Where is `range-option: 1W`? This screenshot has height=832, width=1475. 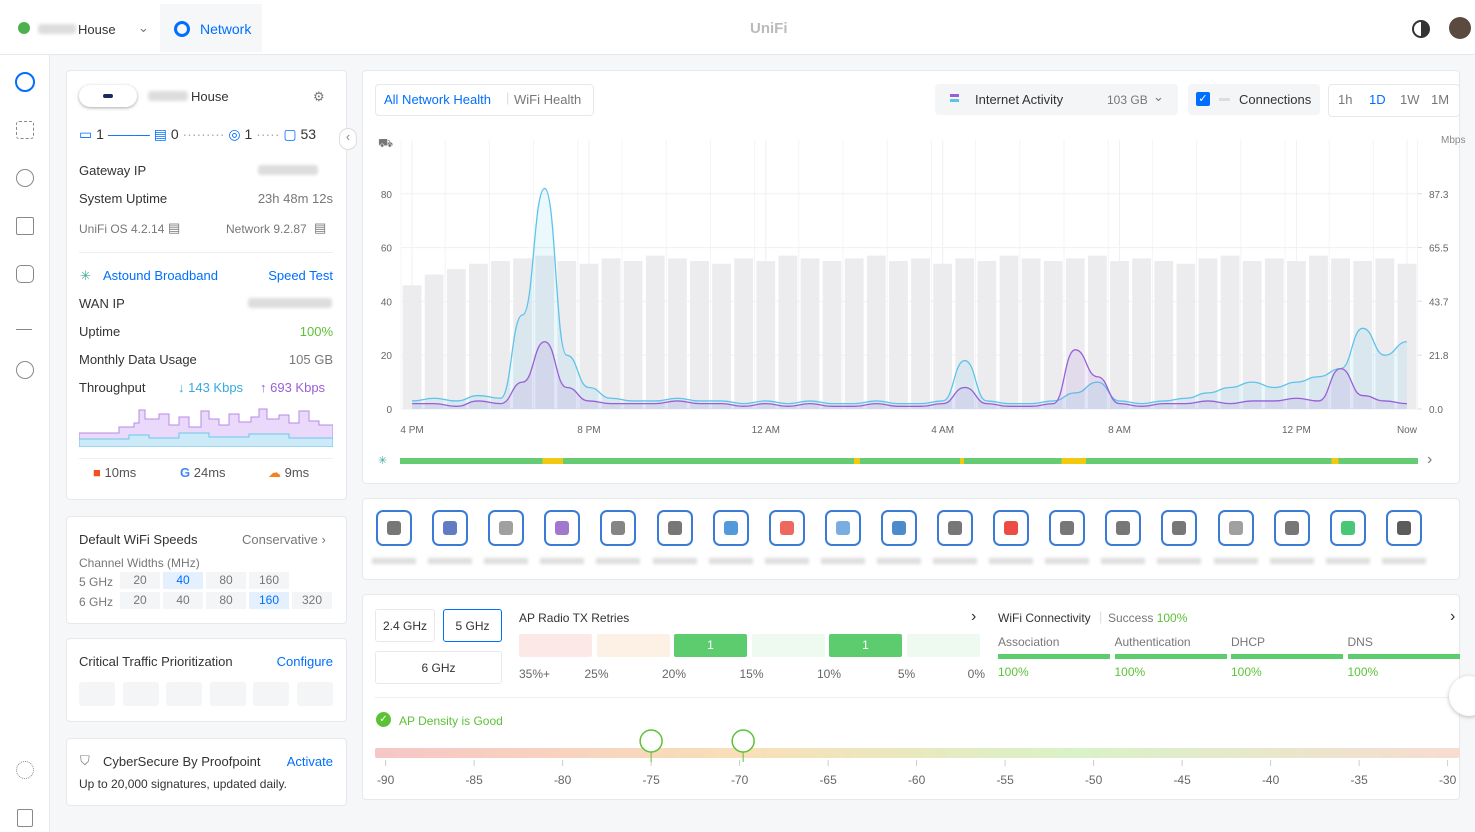 range-option: 1W is located at coordinates (1410, 99).